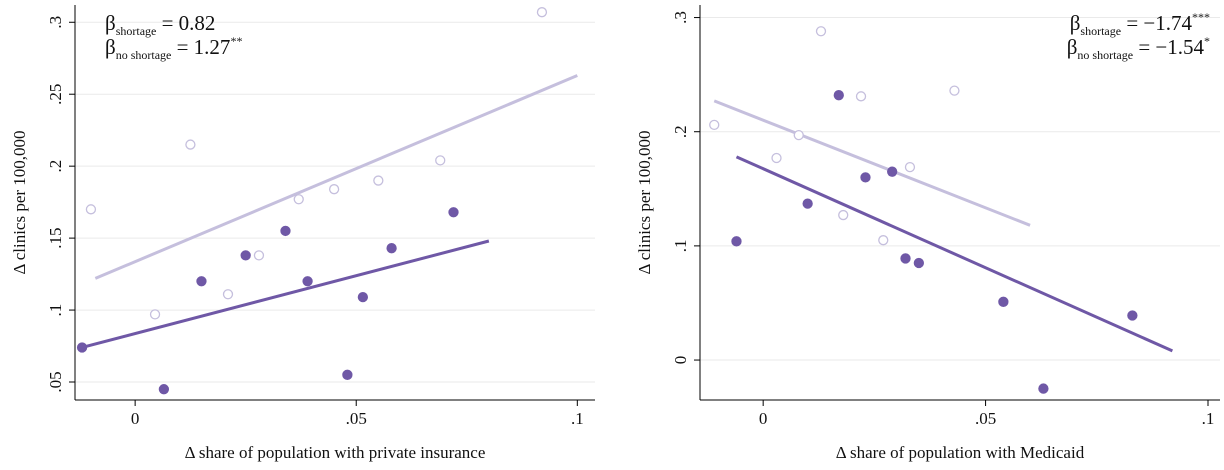 This screenshot has height=470, width=1224. Describe the element at coordinates (55, 237) in the screenshot. I see `y-tick-label: .15` at that location.